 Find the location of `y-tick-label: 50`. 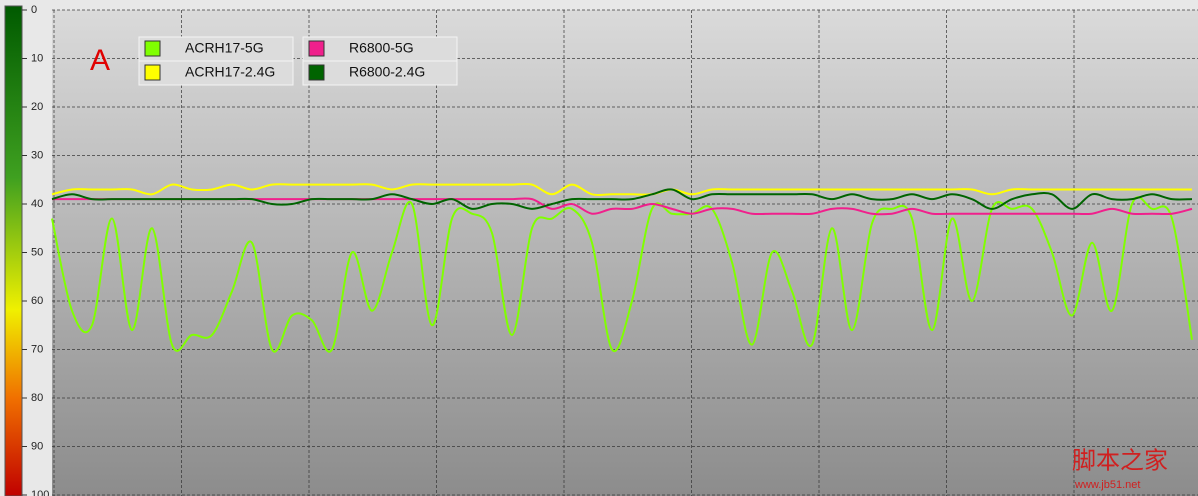

y-tick-label: 50 is located at coordinates (37, 252).